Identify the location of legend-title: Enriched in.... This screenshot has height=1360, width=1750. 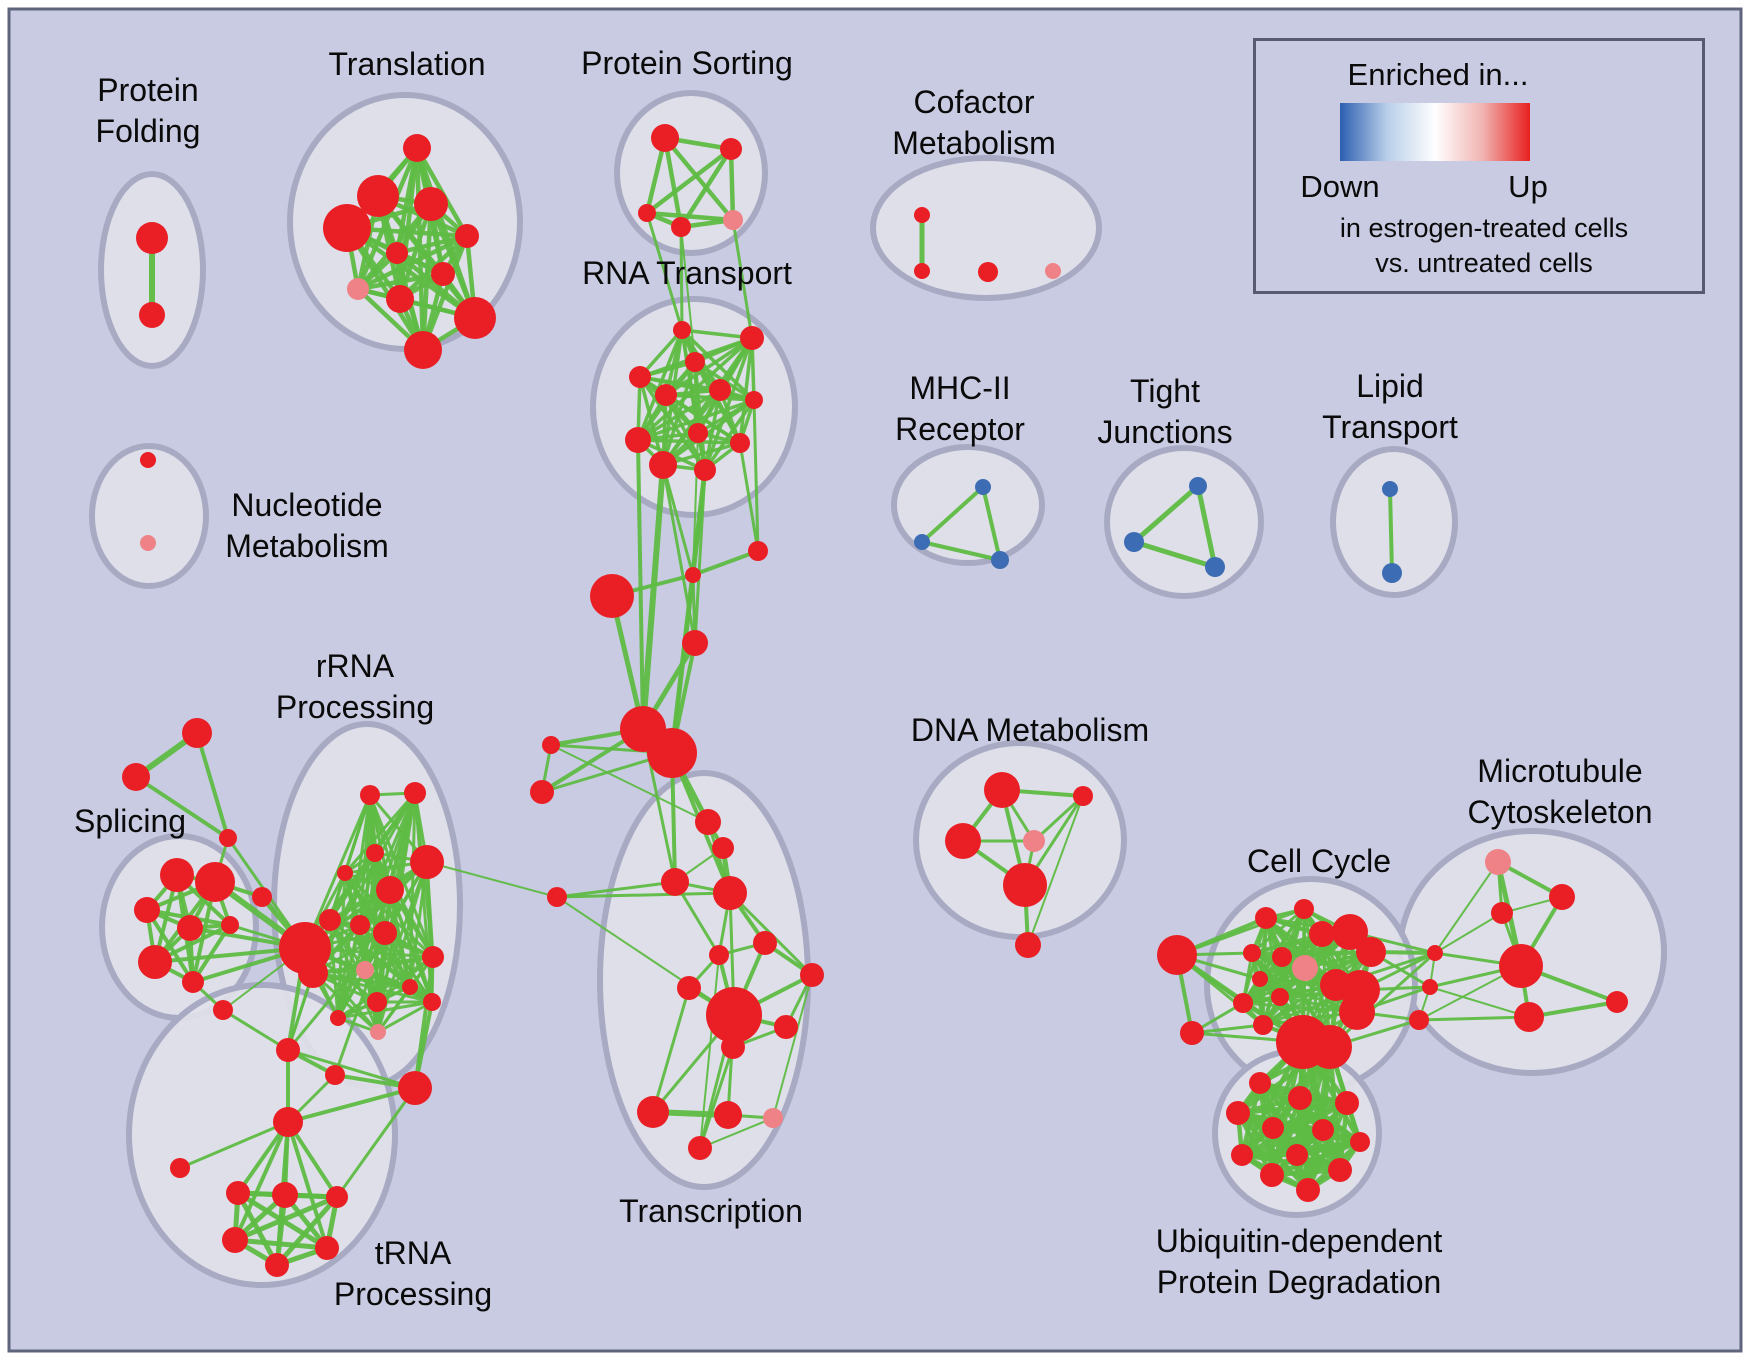
(1438, 74).